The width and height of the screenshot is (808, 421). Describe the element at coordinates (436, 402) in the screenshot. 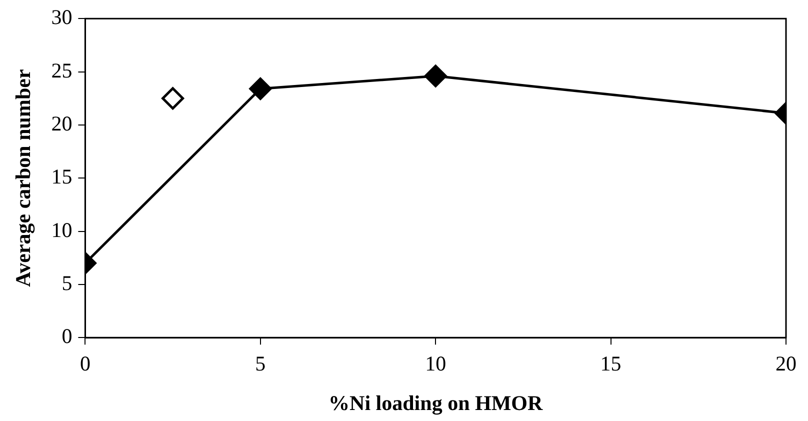

I see `x-axis-title: %Ni loading on HMOR` at that location.